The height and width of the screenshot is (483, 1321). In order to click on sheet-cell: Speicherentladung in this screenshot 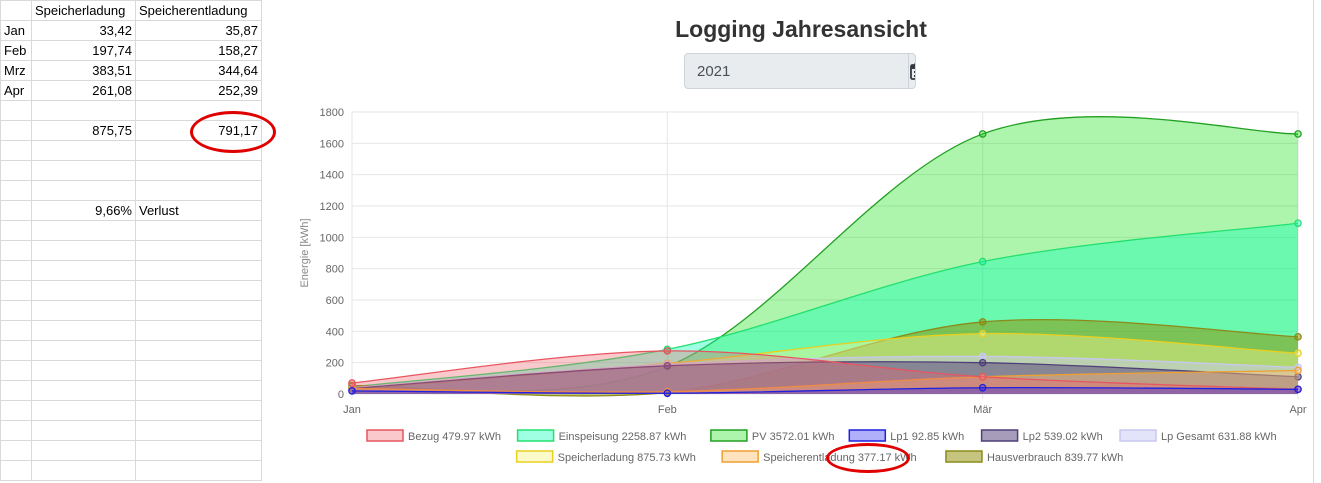, I will do `click(198, 10)`.